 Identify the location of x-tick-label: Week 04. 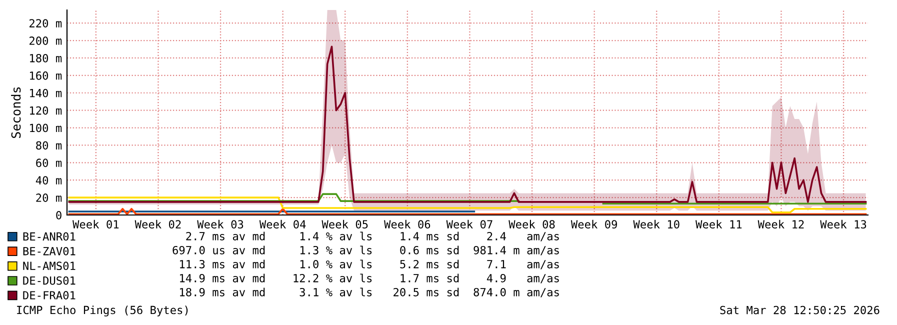
(282, 224).